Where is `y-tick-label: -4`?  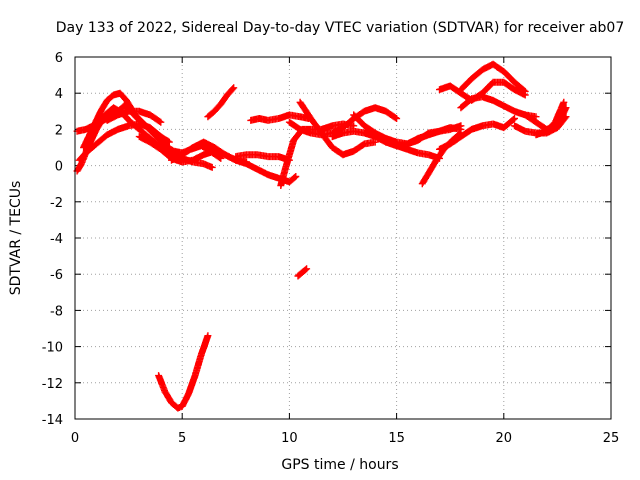
y-tick-label: -4 is located at coordinates (56, 239).